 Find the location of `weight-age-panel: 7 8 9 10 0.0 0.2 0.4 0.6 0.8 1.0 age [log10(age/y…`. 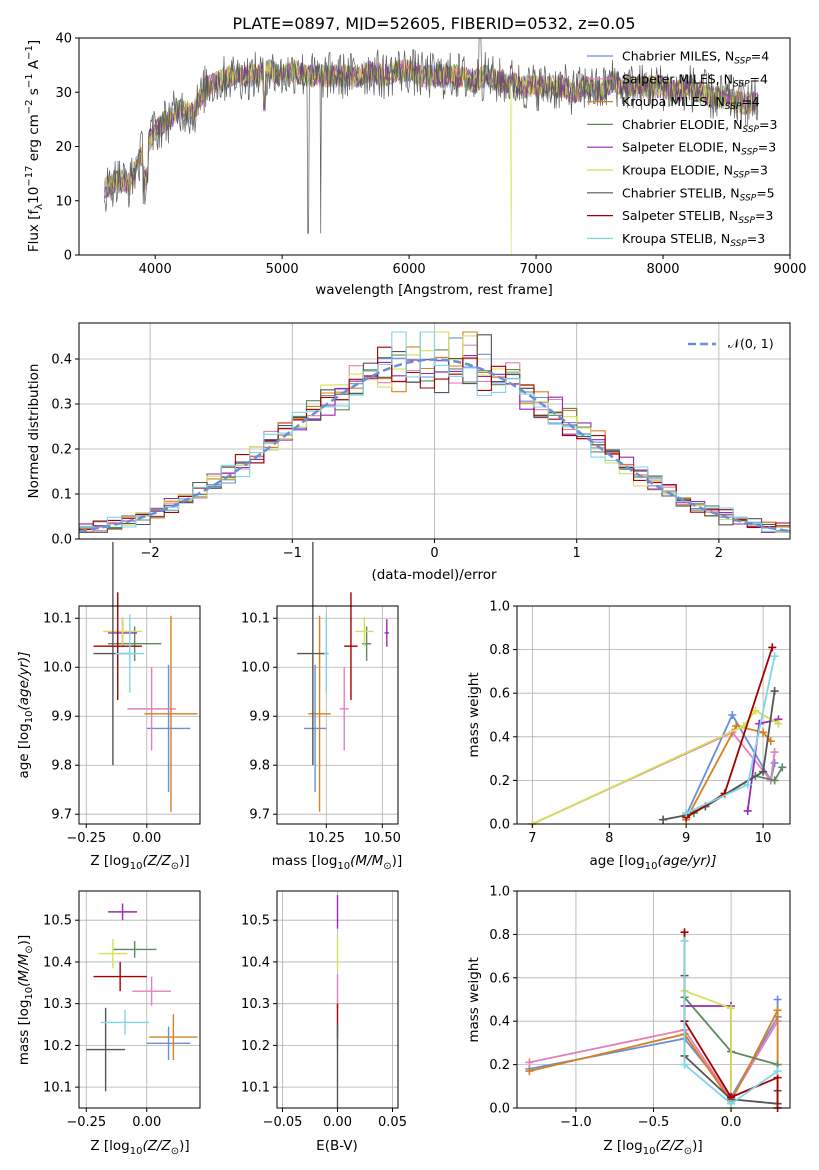

weight-age-panel: 7 8 9 10 0.0 0.2 0.4 0.6 0.8 1.0 age [log10(age/y… is located at coordinates (628, 736).